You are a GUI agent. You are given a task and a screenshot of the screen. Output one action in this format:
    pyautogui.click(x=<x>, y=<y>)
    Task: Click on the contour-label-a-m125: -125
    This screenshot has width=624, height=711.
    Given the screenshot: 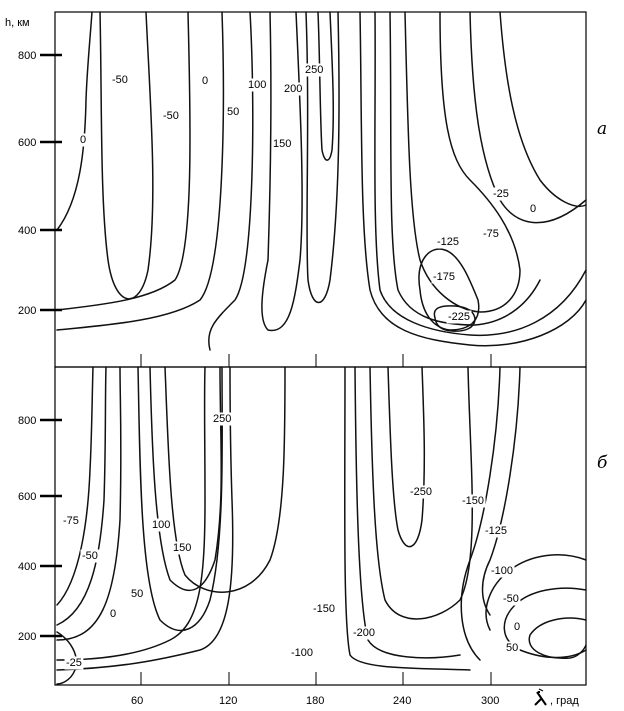 What is the action you would take?
    pyautogui.click(x=448, y=242)
    